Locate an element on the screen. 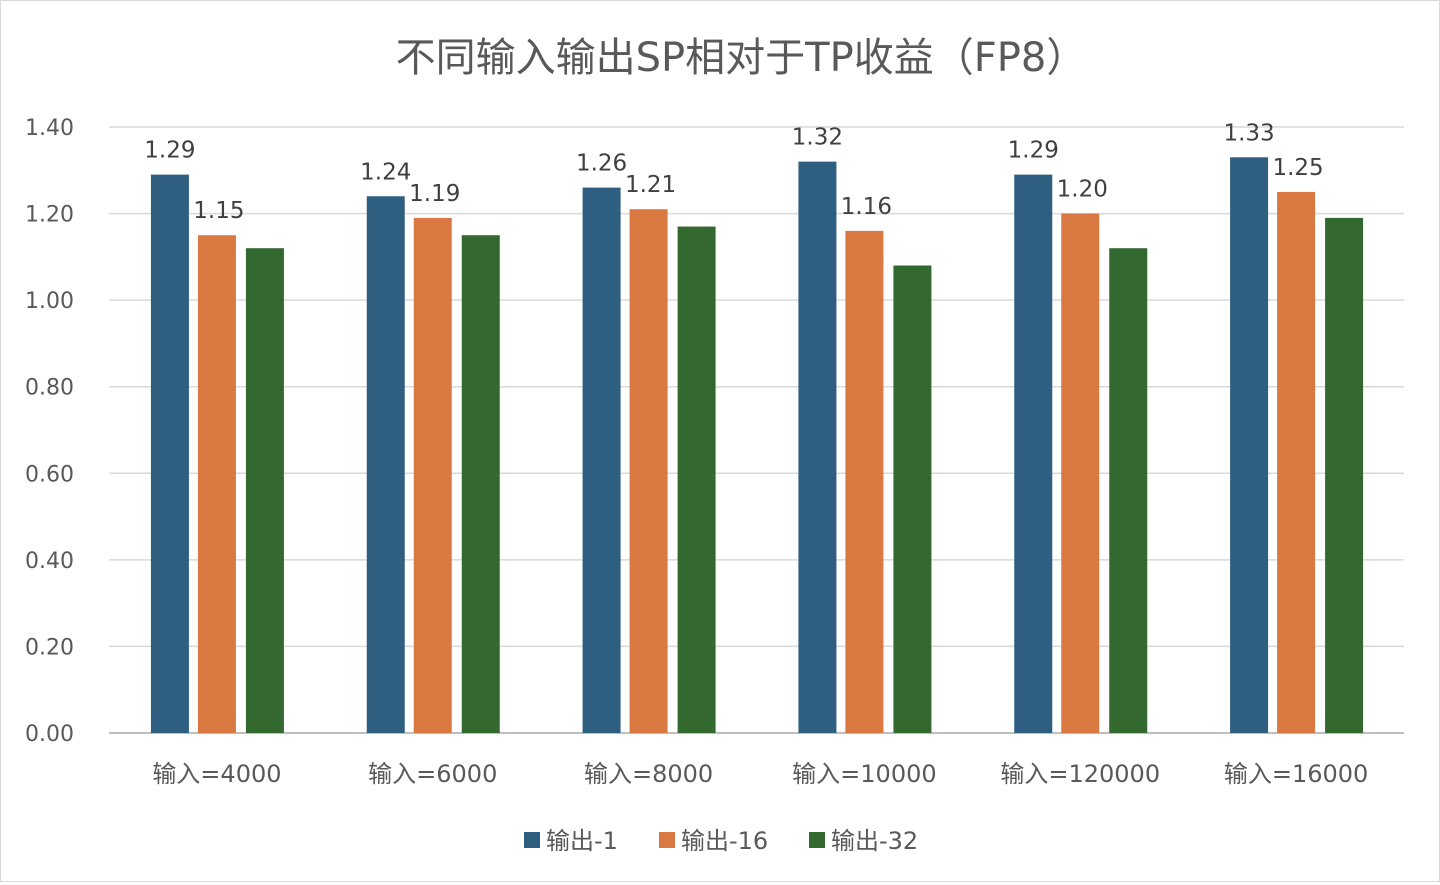 The width and height of the screenshot is (1440, 885). x-tick-label: 输入=10000 is located at coordinates (864, 774).